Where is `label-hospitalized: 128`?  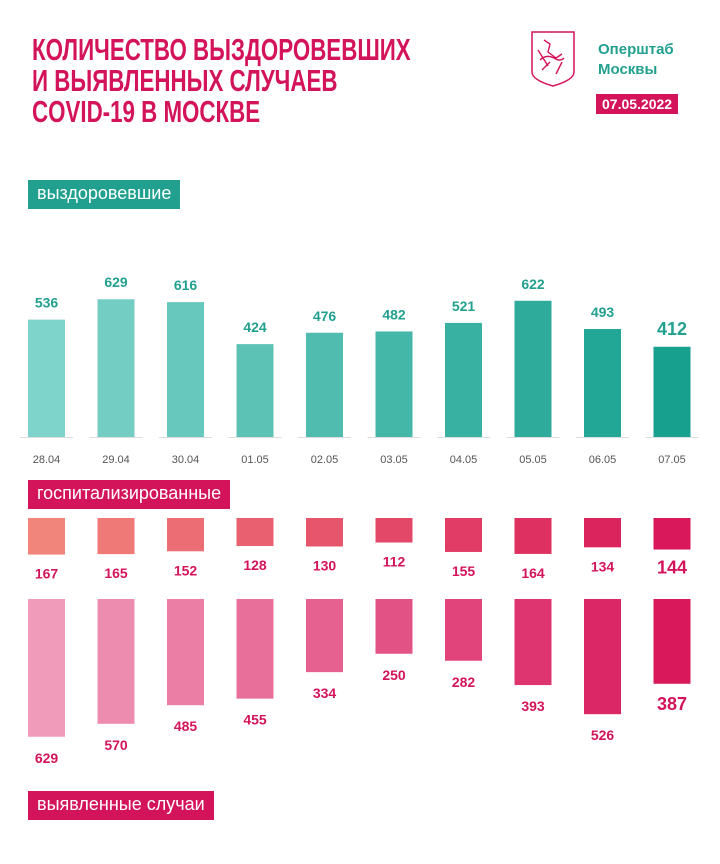
label-hospitalized: 128 is located at coordinates (255, 565).